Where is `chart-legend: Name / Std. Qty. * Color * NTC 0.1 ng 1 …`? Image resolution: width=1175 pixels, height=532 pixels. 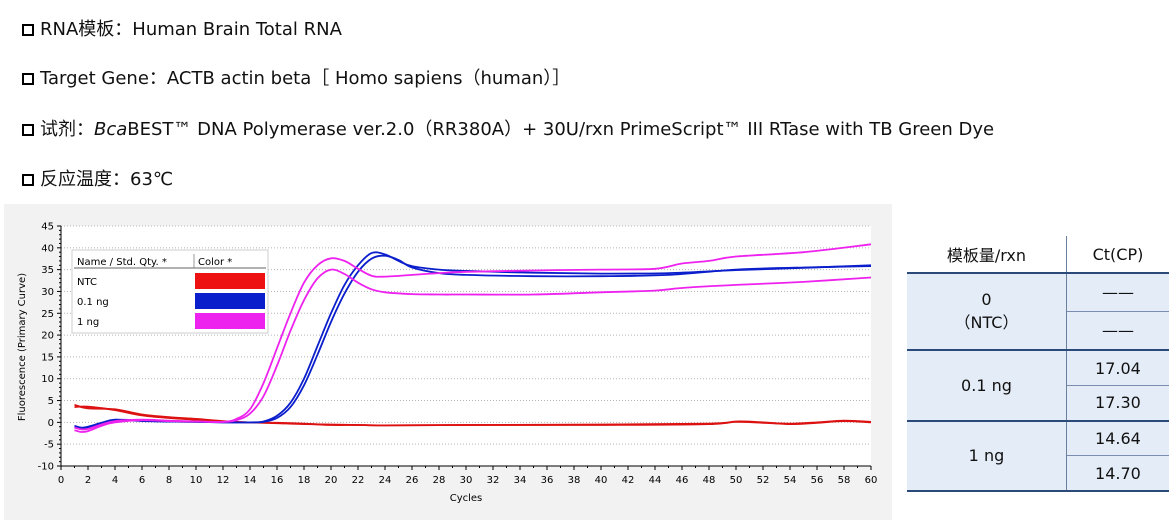 chart-legend: Name / Std. Qty. * Color * NTC 0.1 ng 1 … is located at coordinates (170, 291).